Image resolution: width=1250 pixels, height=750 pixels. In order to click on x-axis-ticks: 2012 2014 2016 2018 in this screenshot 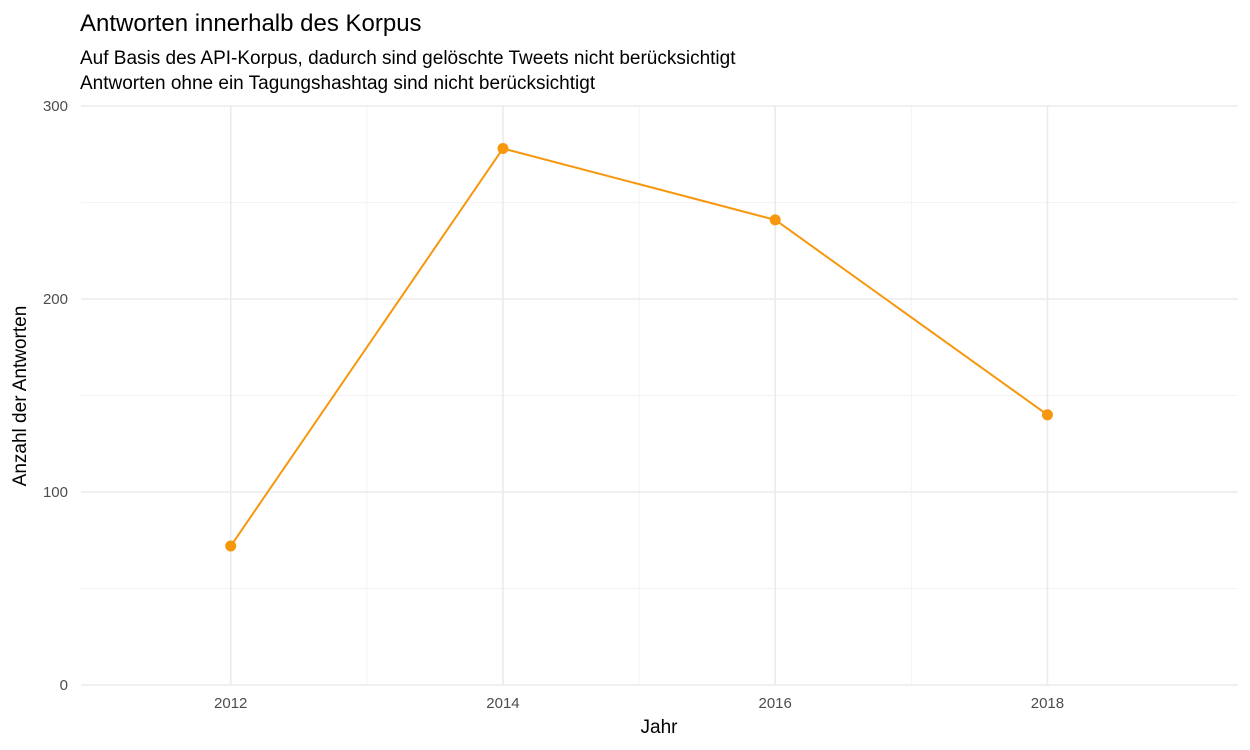, I will do `click(639, 703)`.